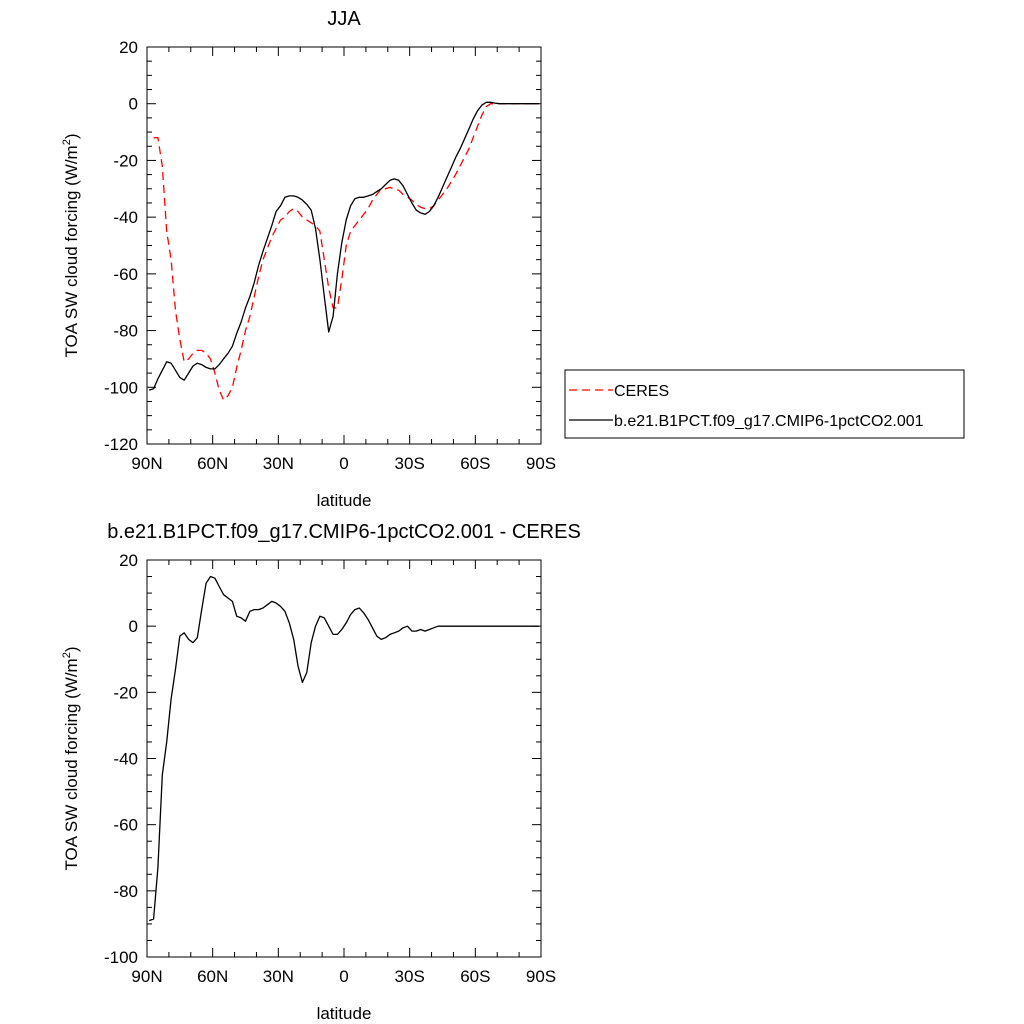 Image resolution: width=1024 pixels, height=1024 pixels. What do you see at coordinates (769, 421) in the screenshot?
I see `legend-label: b.e21.B1PCT.f09_g17.CMIP6-1pctCO2.001` at bounding box center [769, 421].